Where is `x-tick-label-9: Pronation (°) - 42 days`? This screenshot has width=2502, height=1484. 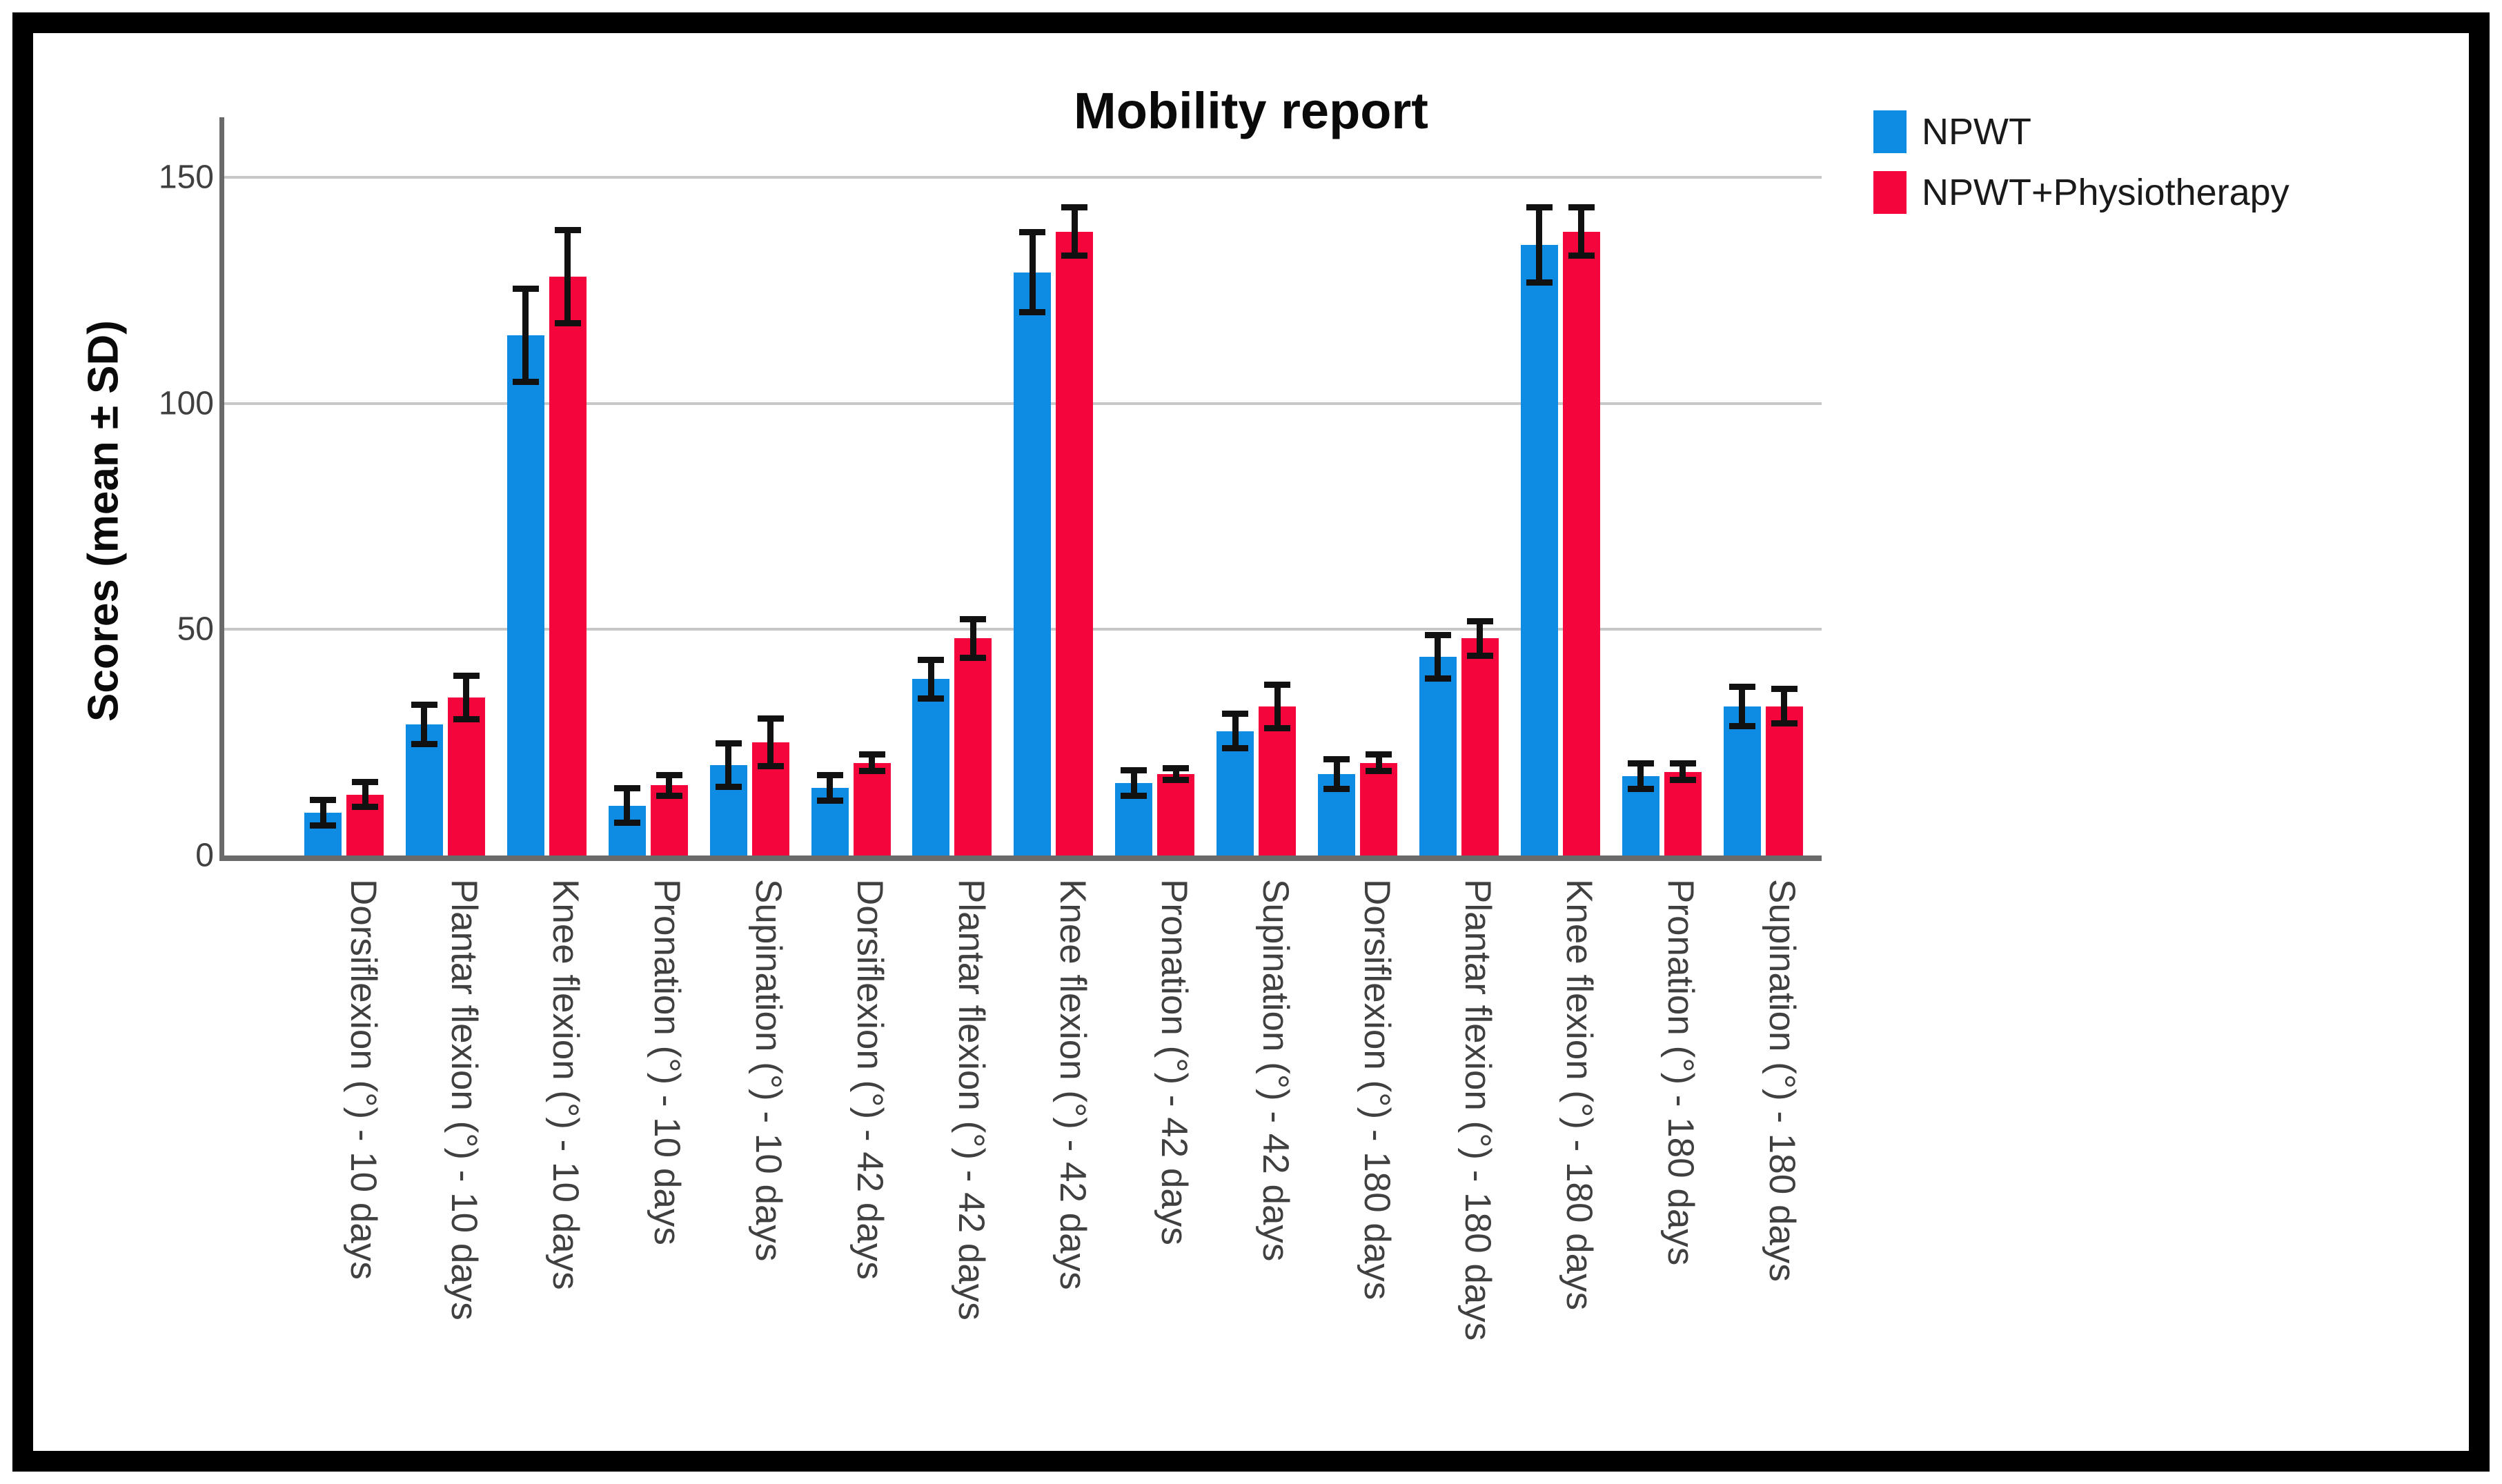
x-tick-label-9: Pronation (°) - 42 days is located at coordinates (1173, 1062).